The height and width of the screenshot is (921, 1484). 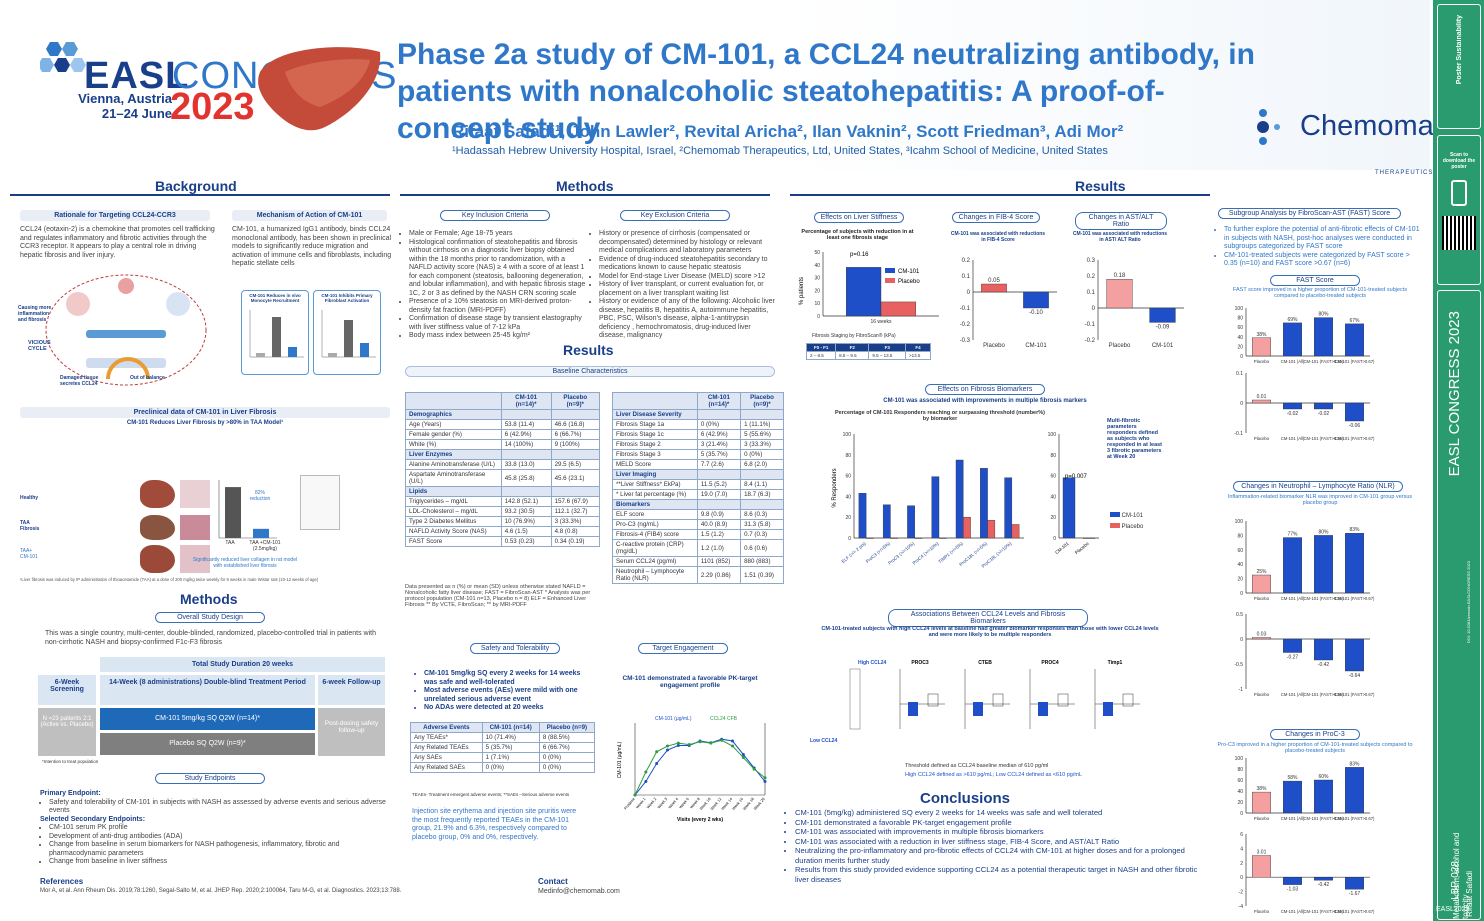 What do you see at coordinates (446, 767) in the screenshot?
I see `table-cell: Any Related SAEs` at bounding box center [446, 767].